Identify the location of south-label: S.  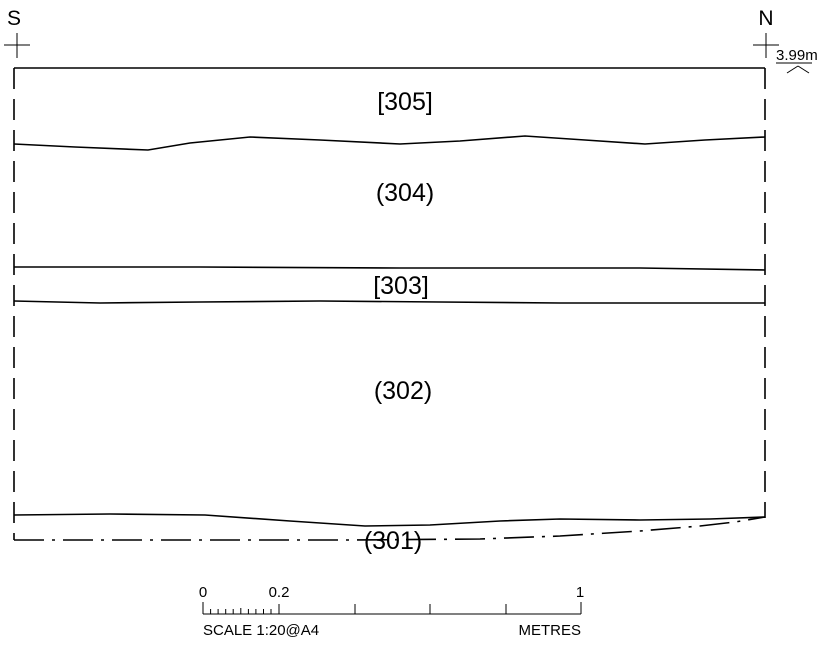
(14, 18).